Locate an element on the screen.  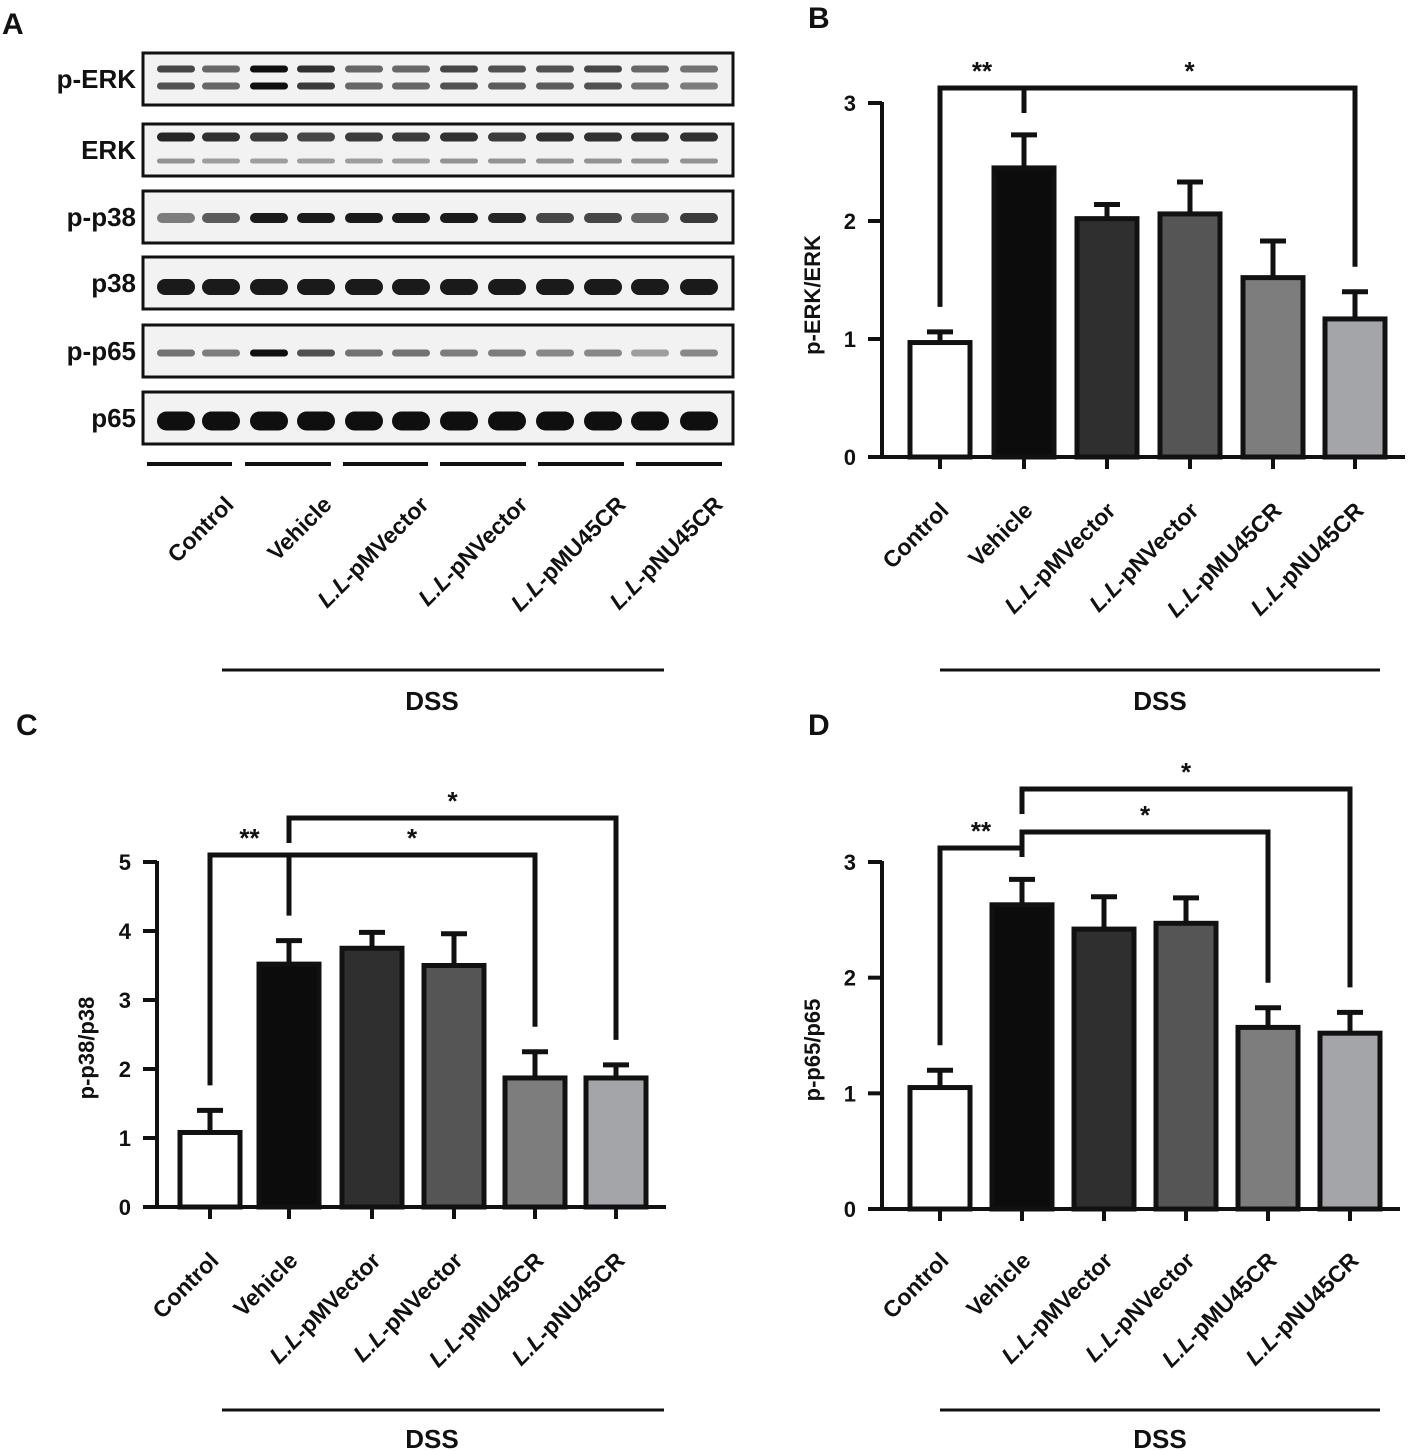
category-label: Vehicle is located at coordinates (998, 1284).